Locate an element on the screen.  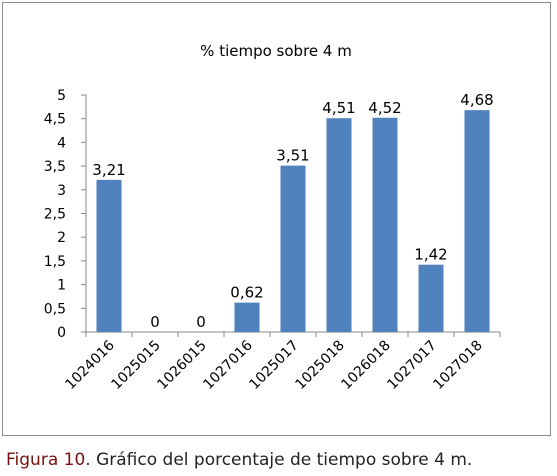
x-tick-label: 1027016 is located at coordinates (227, 364).